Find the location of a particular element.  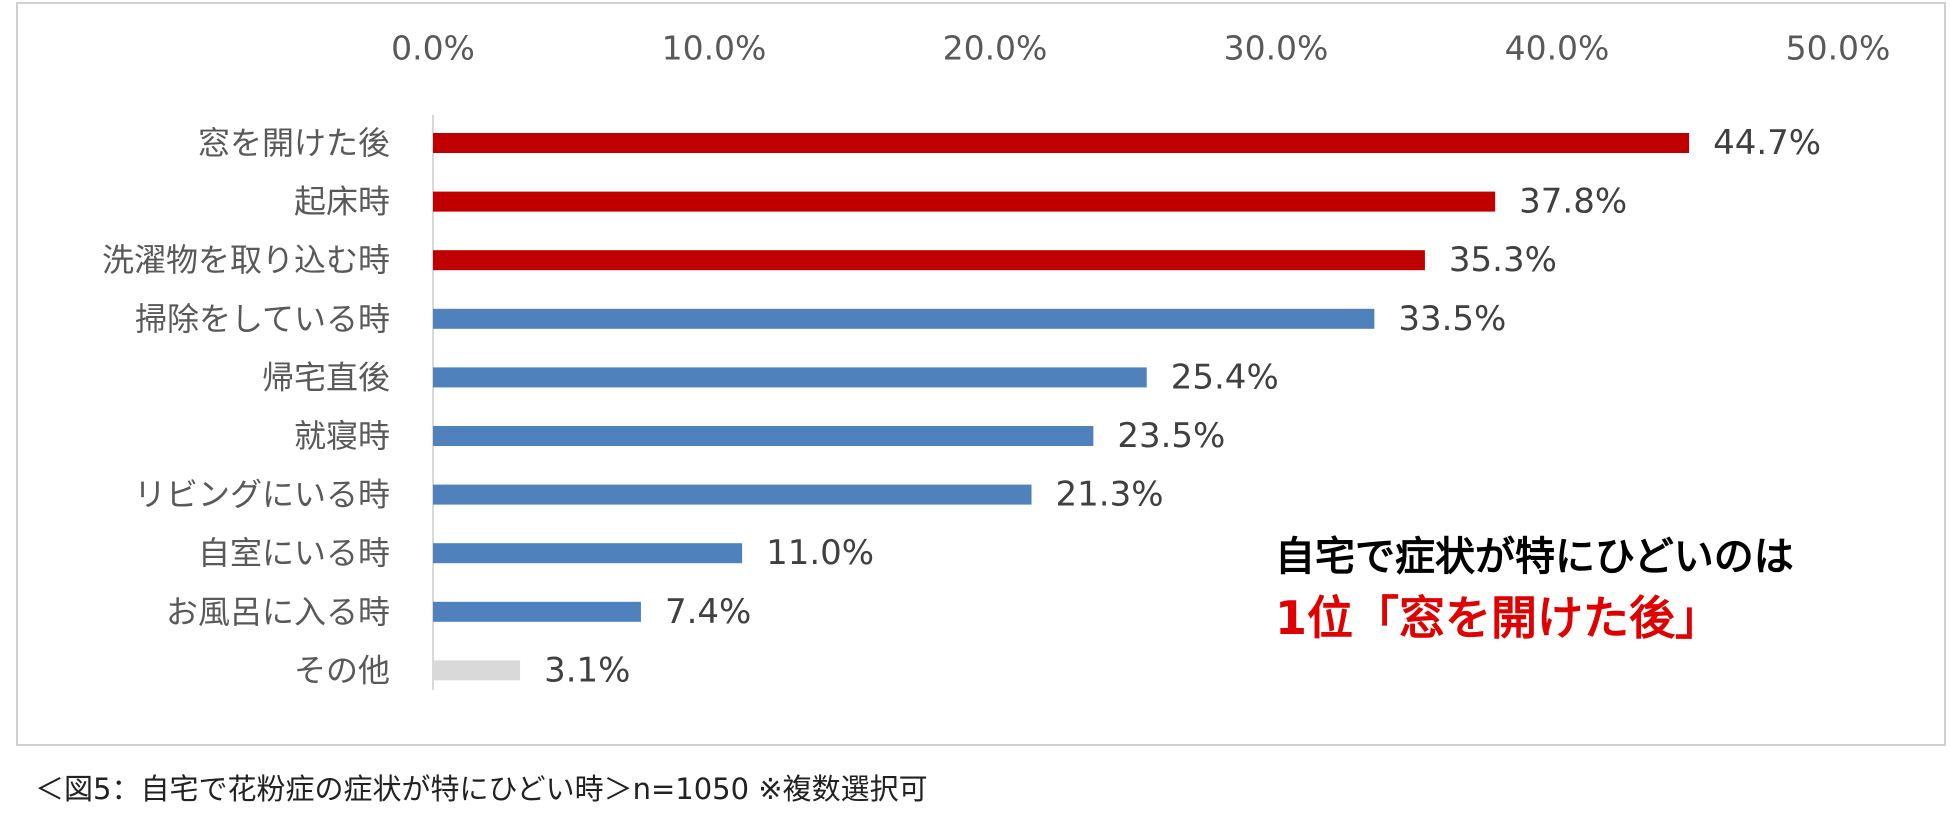

y-tick-label: 帰宅直後 is located at coordinates (326, 377).